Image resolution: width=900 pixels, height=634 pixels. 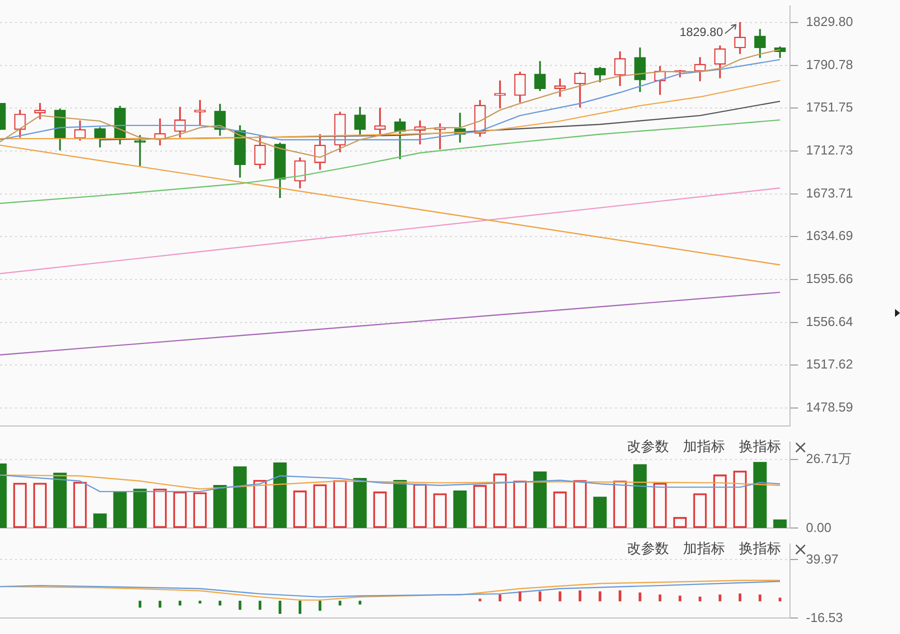 What do you see at coordinates (829, 64) in the screenshot?
I see `y-tick-label: 1790.78` at bounding box center [829, 64].